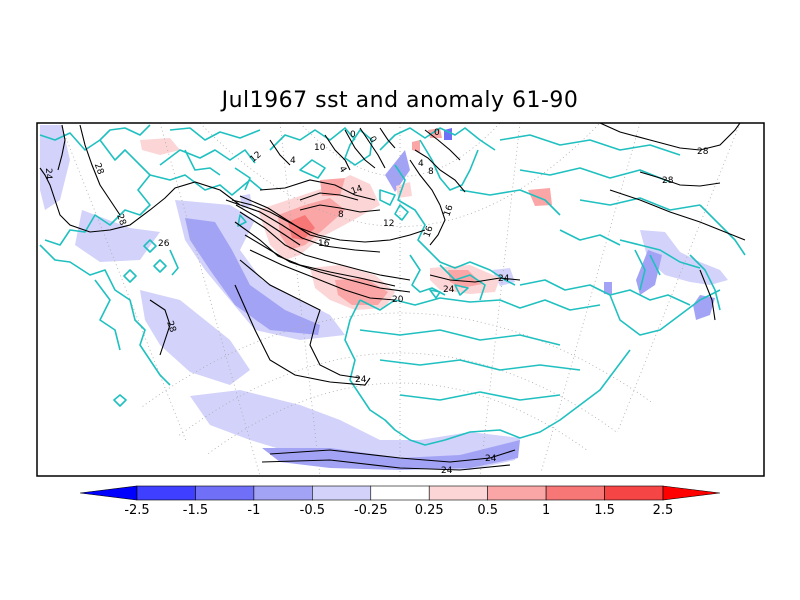  What do you see at coordinates (663, 510) in the screenshot?
I see `colorbar-tick-label: 2.5` at bounding box center [663, 510].